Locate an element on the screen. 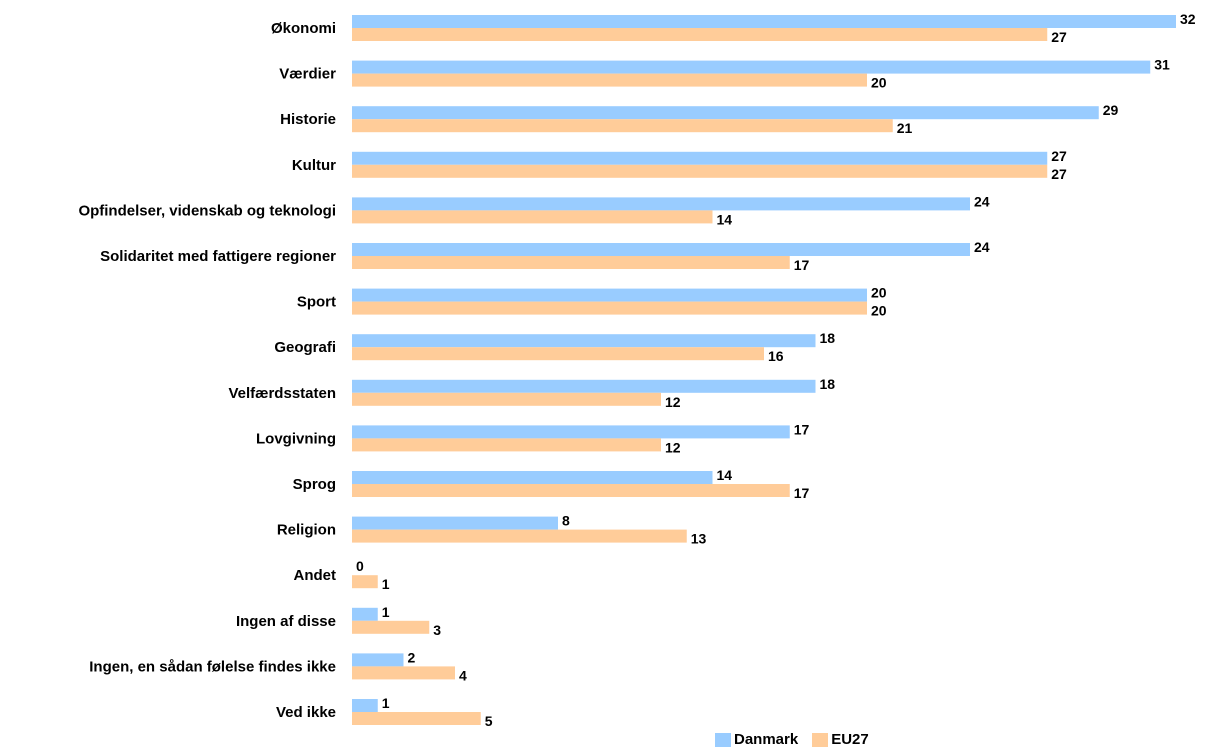 This screenshot has width=1205, height=749. bar-eu27-ingen-af-disse is located at coordinates (391, 627).